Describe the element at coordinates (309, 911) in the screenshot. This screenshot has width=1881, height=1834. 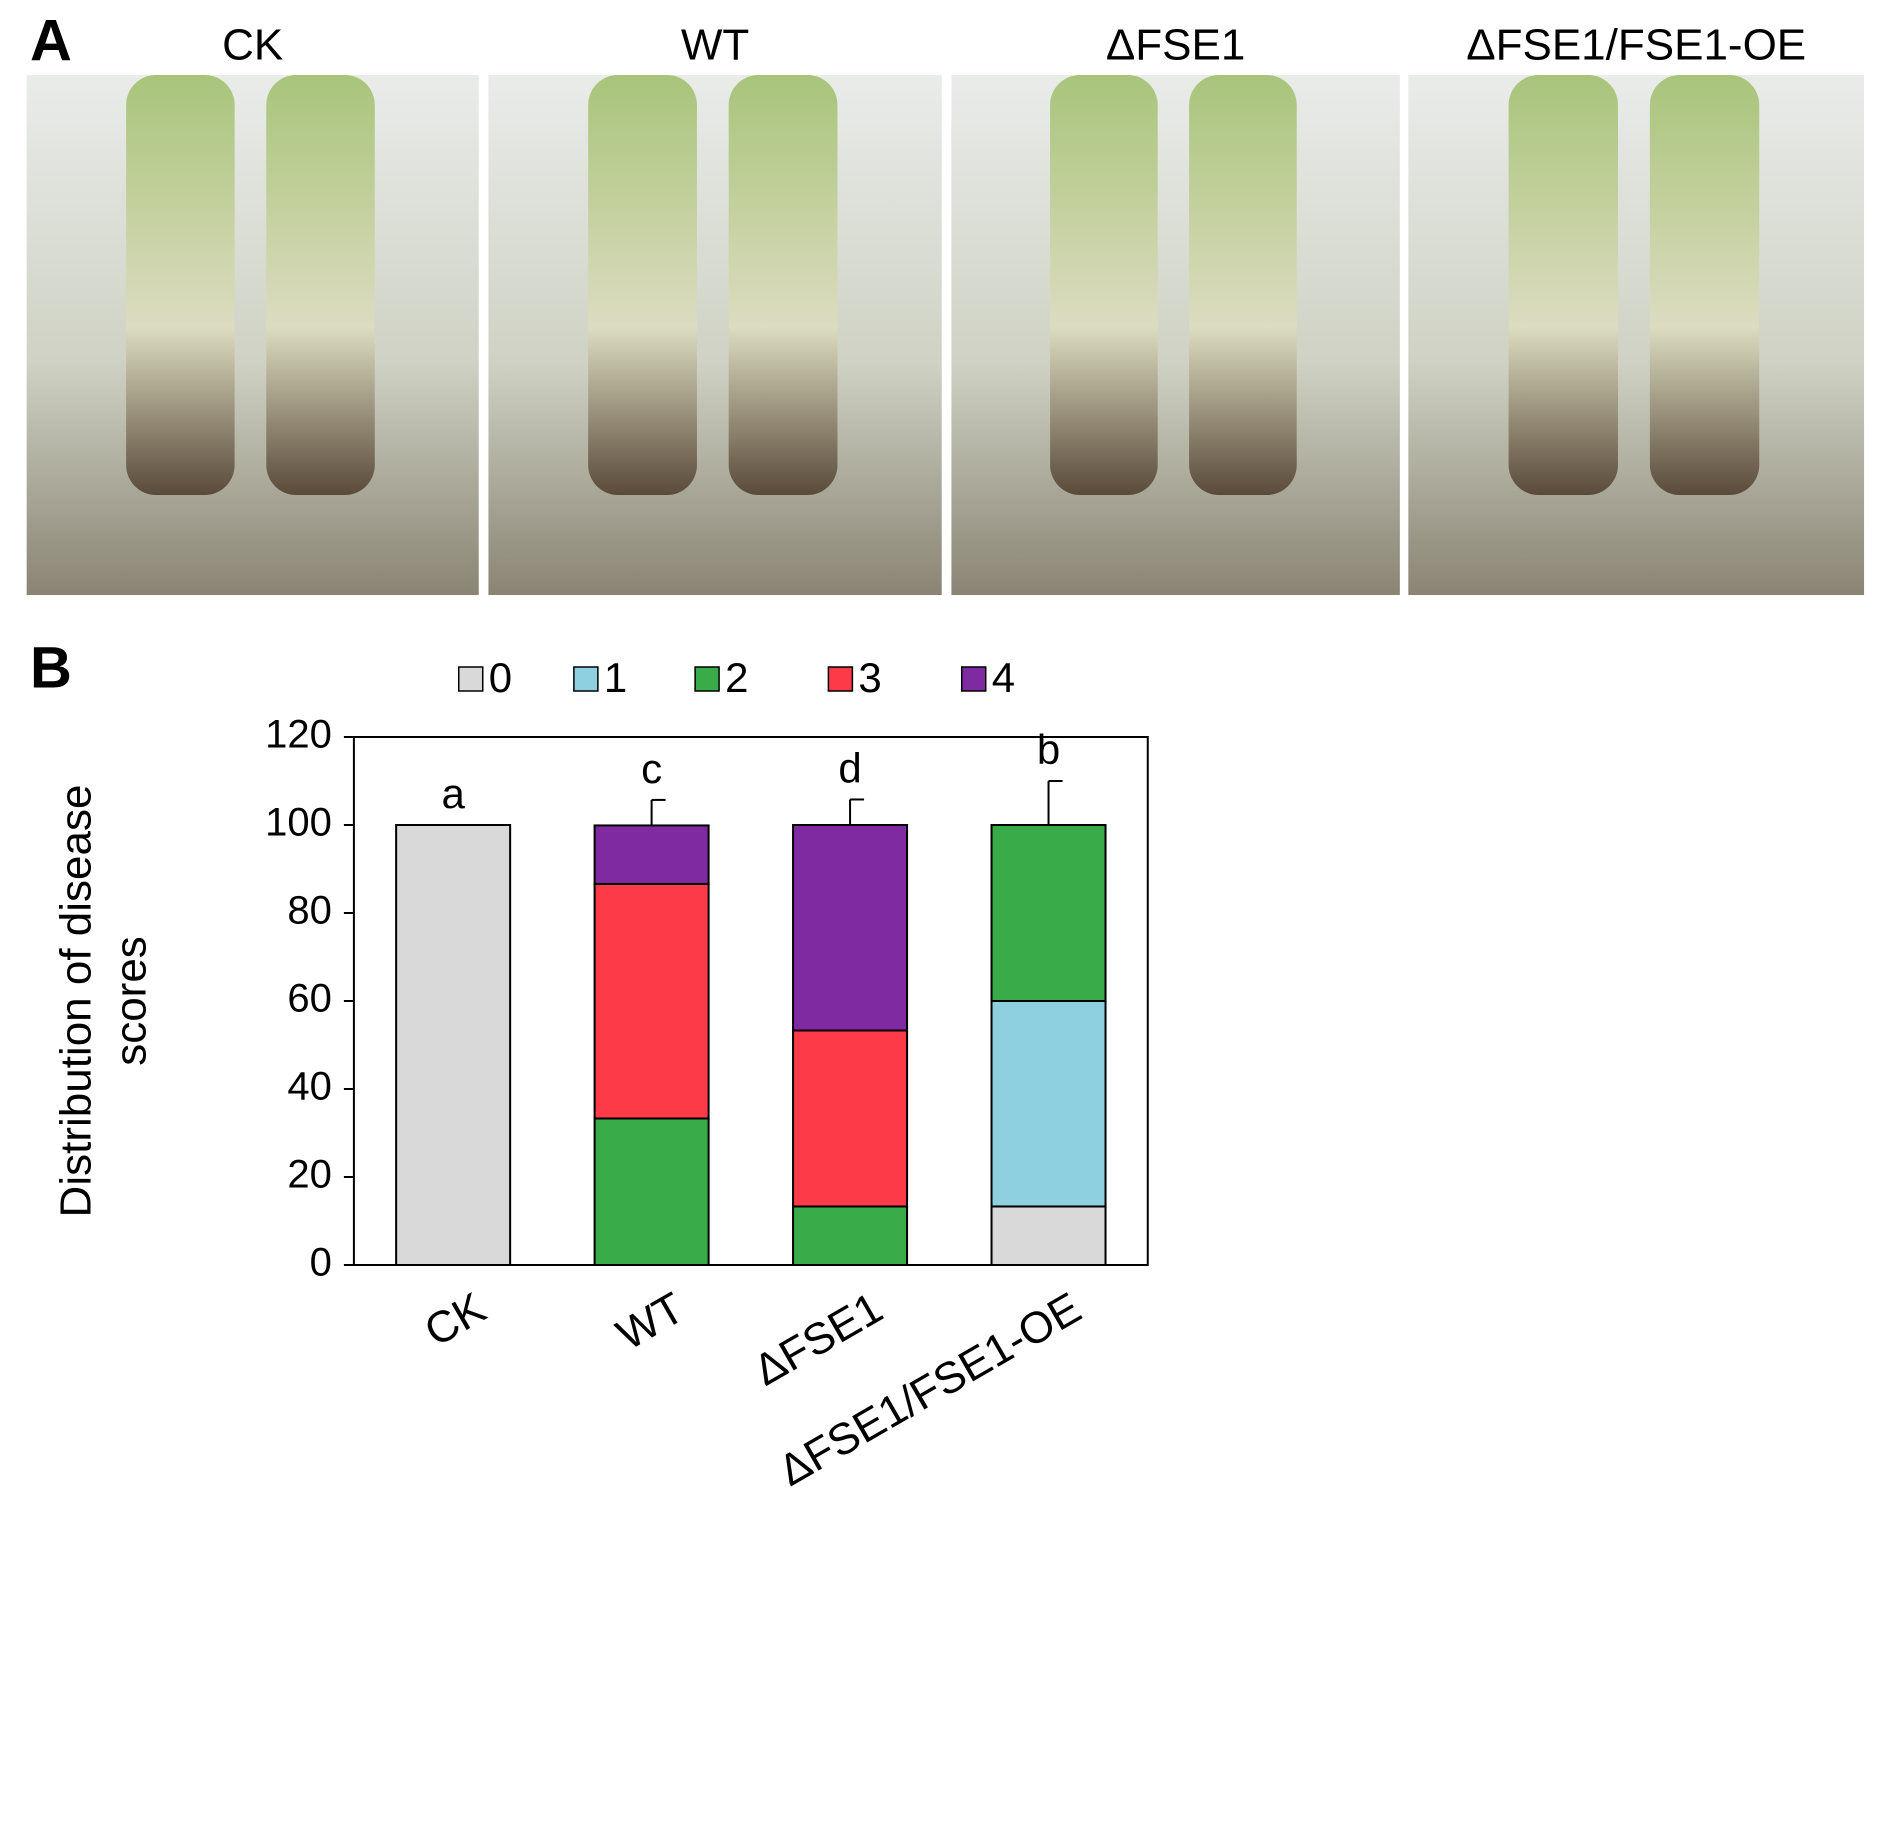
I see `y-tick-label: 80` at that location.